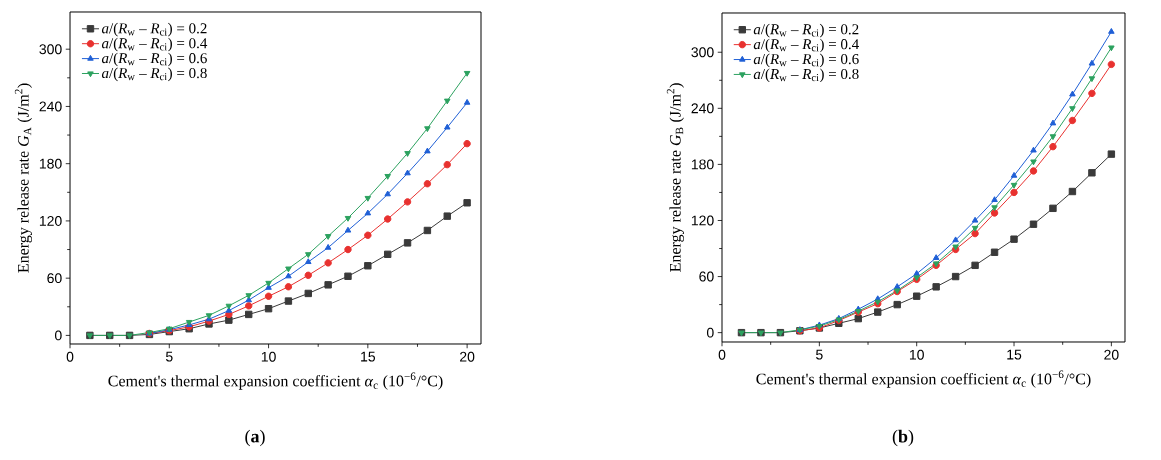 Image resolution: width=1161 pixels, height=460 pixels. I want to click on text: (b), so click(903, 438).